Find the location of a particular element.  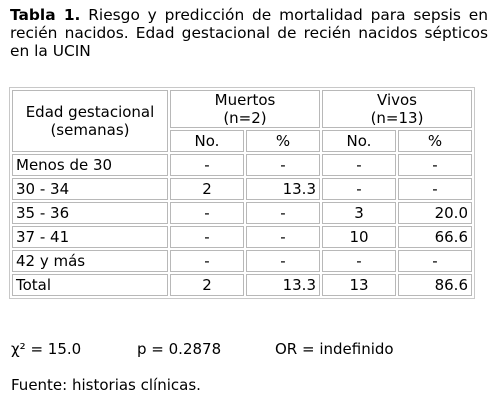

group-label: Muertos (n=2) is located at coordinates (245, 109).